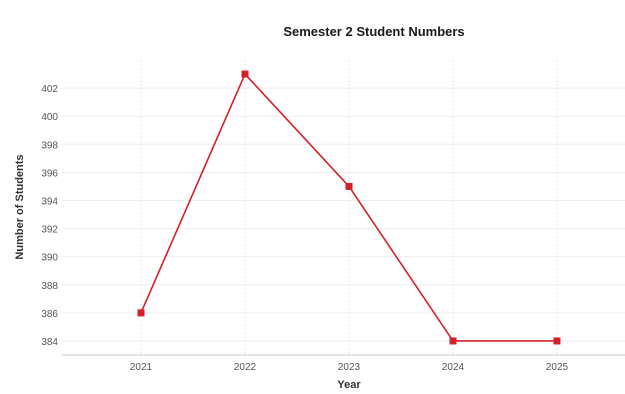 The image size is (625, 394). I want to click on x-tick-labels: 2021 2022 2023 2024 2025, so click(349, 367).